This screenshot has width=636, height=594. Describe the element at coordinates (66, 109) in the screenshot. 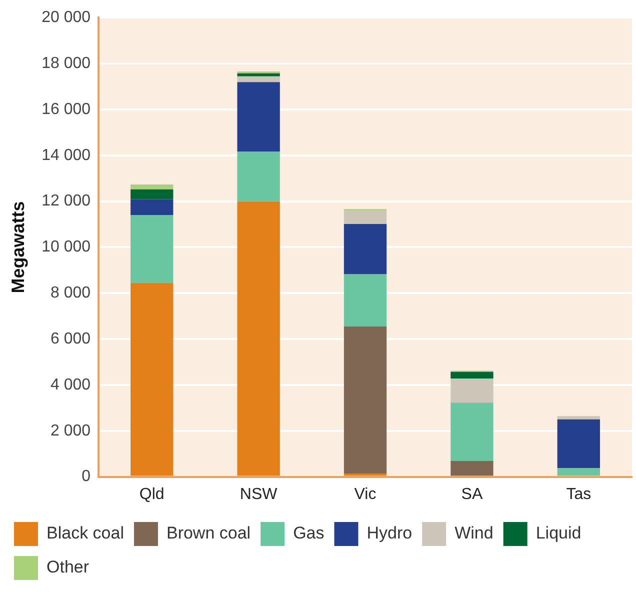

I see `y-tick-label: 16 000` at that location.